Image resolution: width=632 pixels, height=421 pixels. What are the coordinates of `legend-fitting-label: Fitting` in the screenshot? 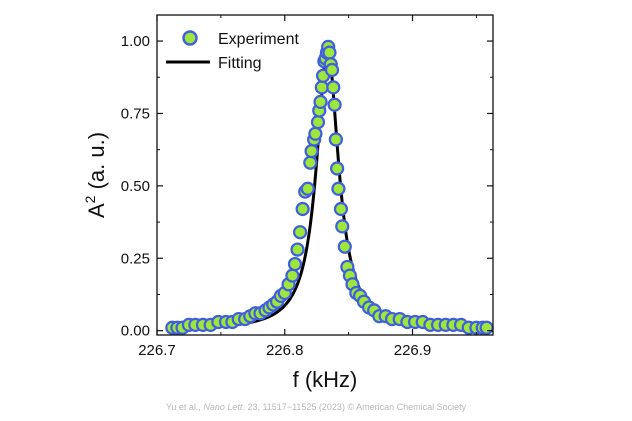 It's located at (240, 63).